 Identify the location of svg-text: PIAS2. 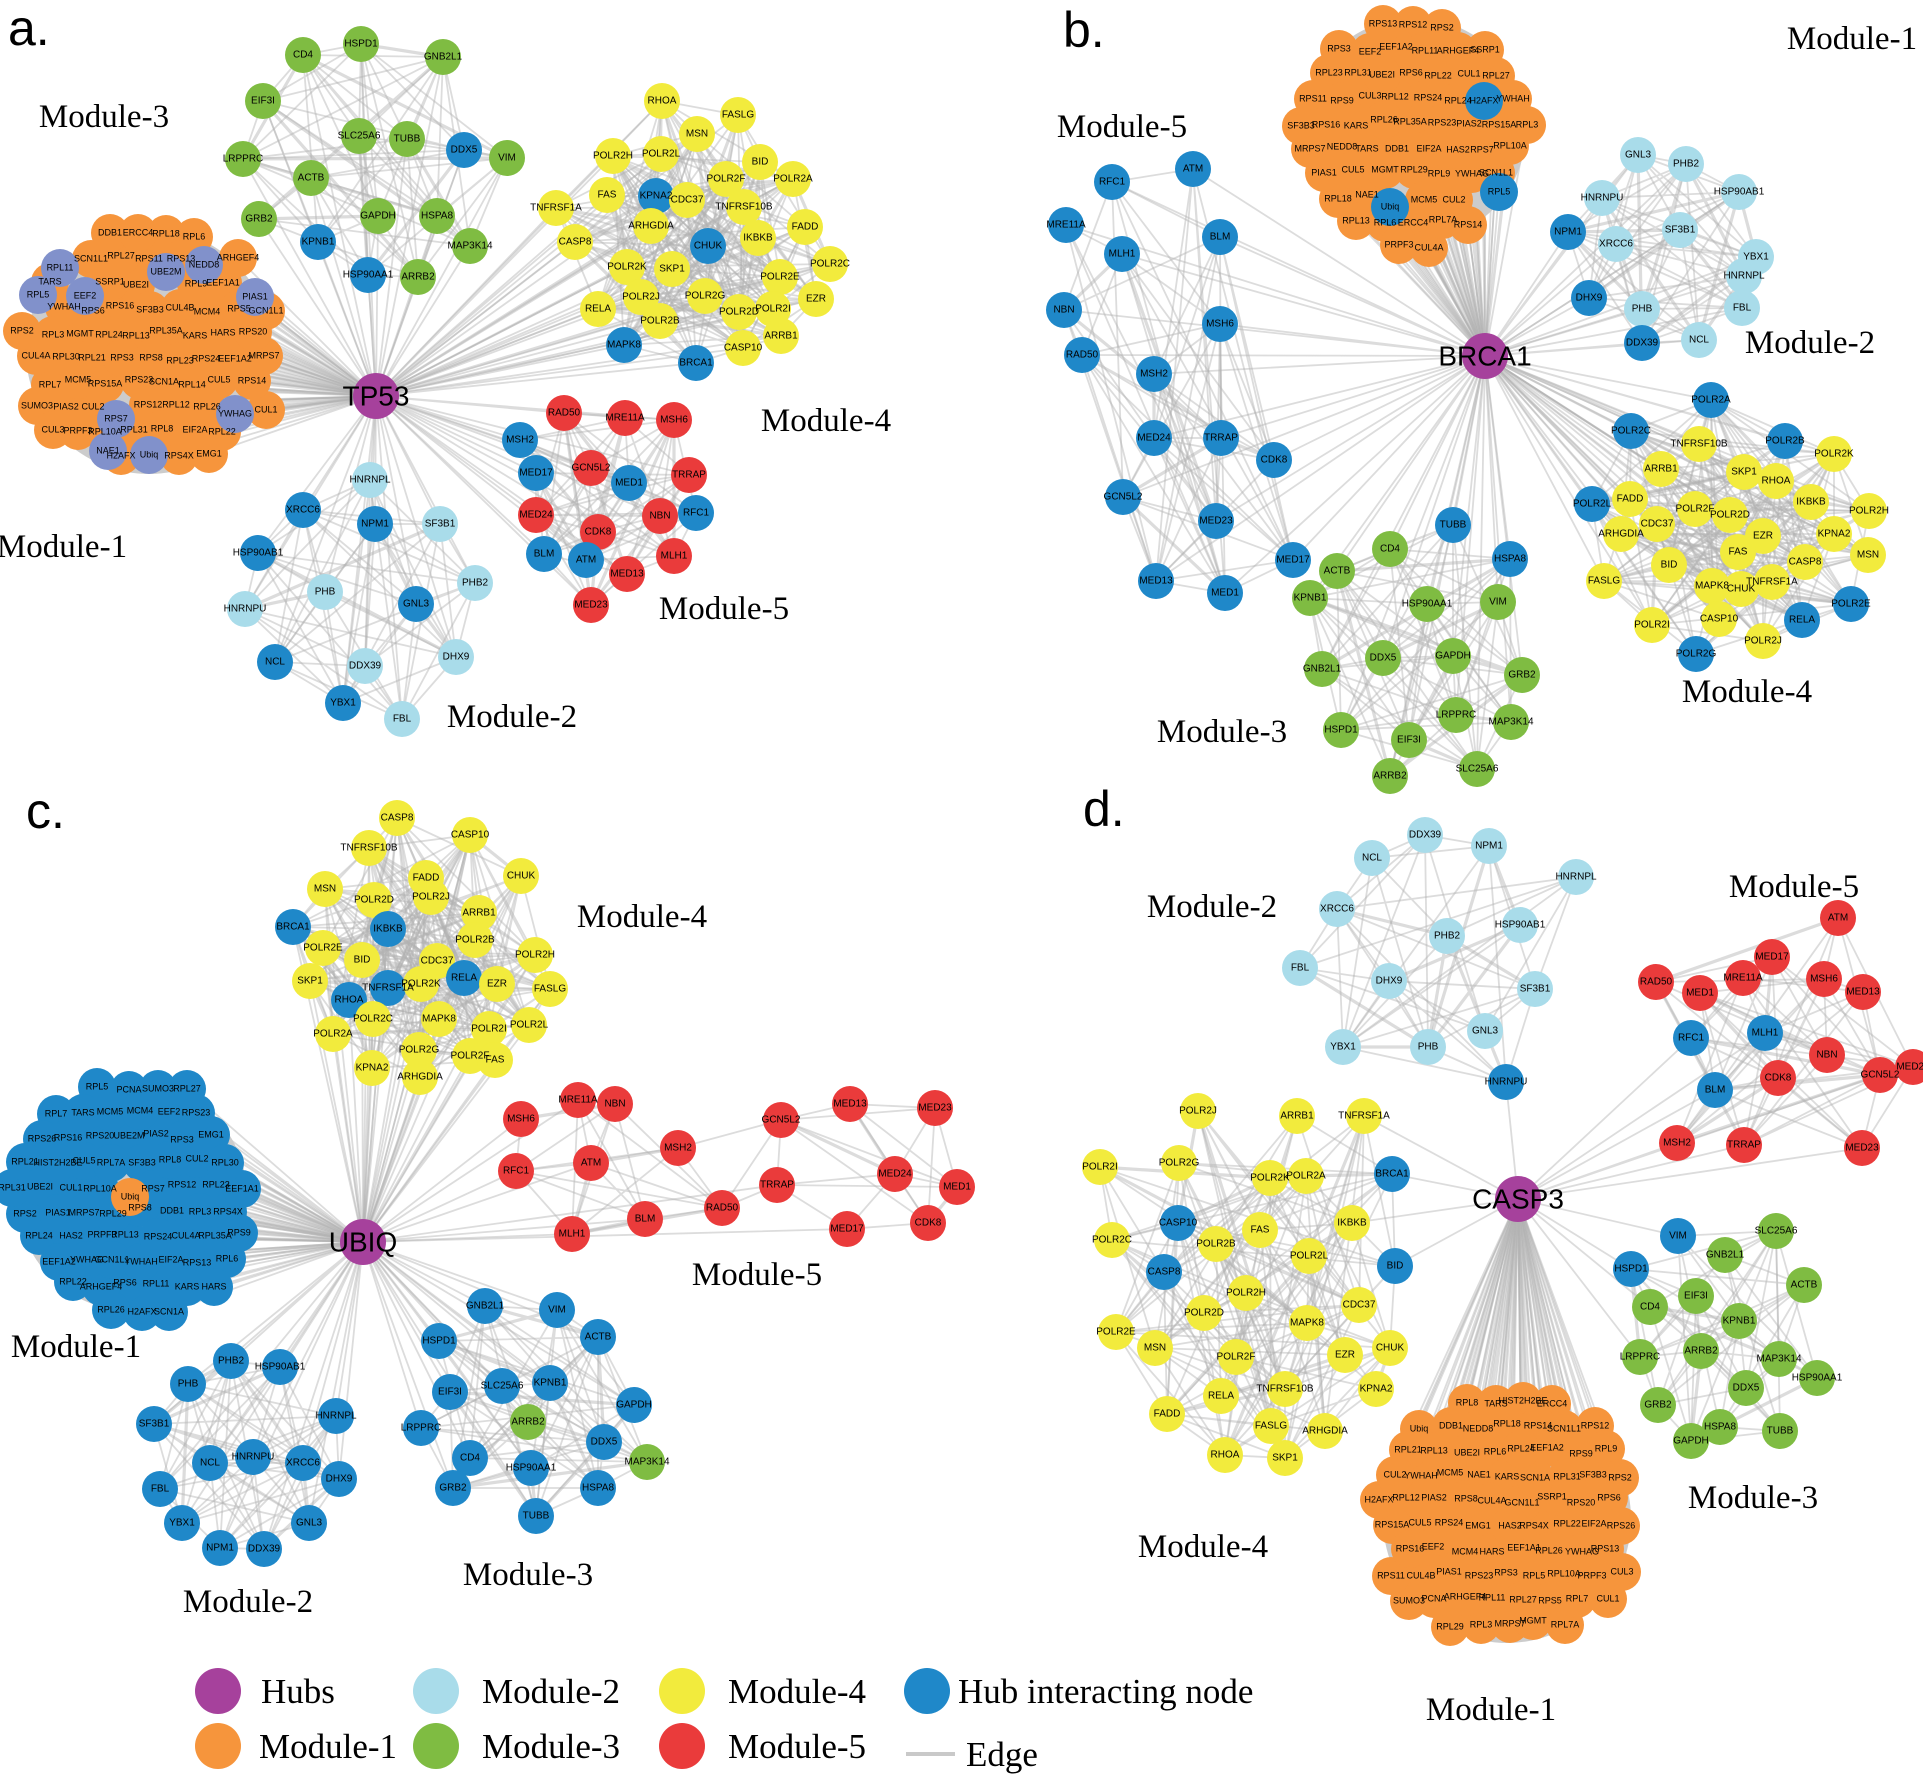
(1469, 123).